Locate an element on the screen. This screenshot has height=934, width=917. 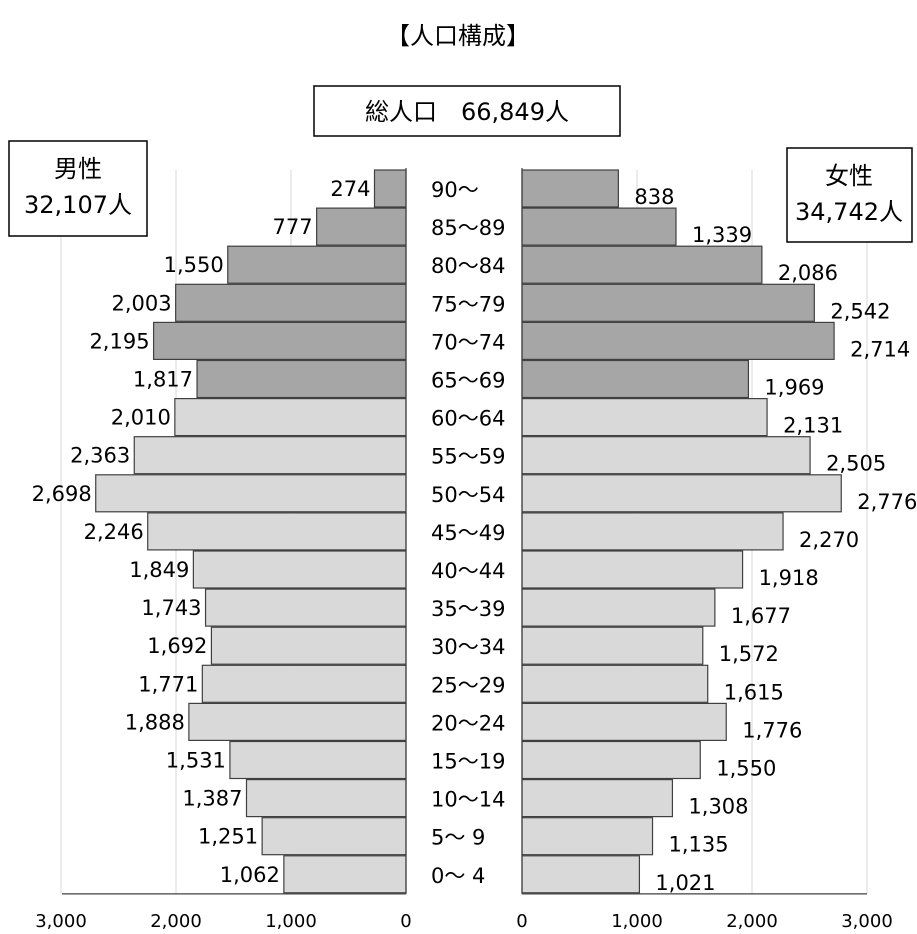
male-label: 男性 is located at coordinates (78, 169).